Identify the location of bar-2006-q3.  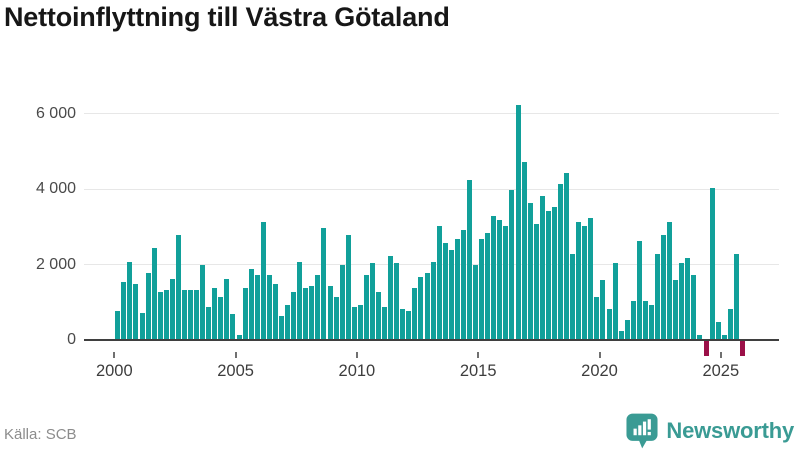
(275, 311).